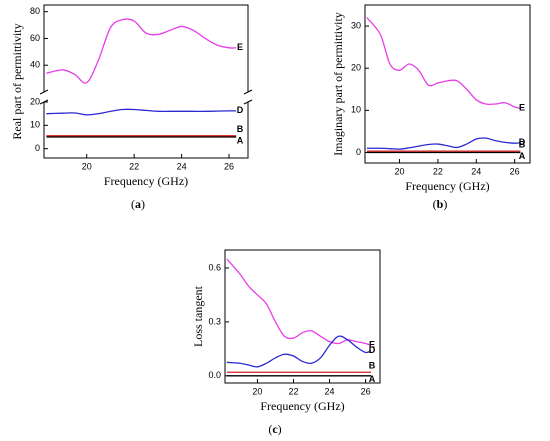  What do you see at coordinates (214, 375) in the screenshot?
I see `y-tick-label: 0.0` at bounding box center [214, 375].